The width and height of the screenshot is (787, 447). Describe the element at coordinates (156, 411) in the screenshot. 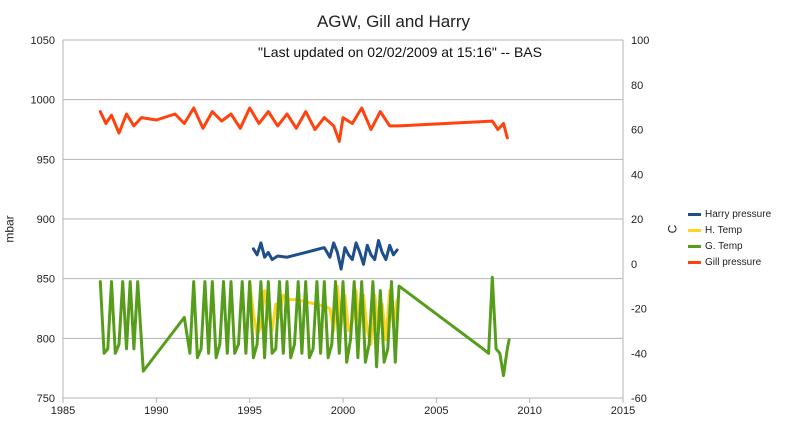

I see `x-tick-label: 1990` at that location.